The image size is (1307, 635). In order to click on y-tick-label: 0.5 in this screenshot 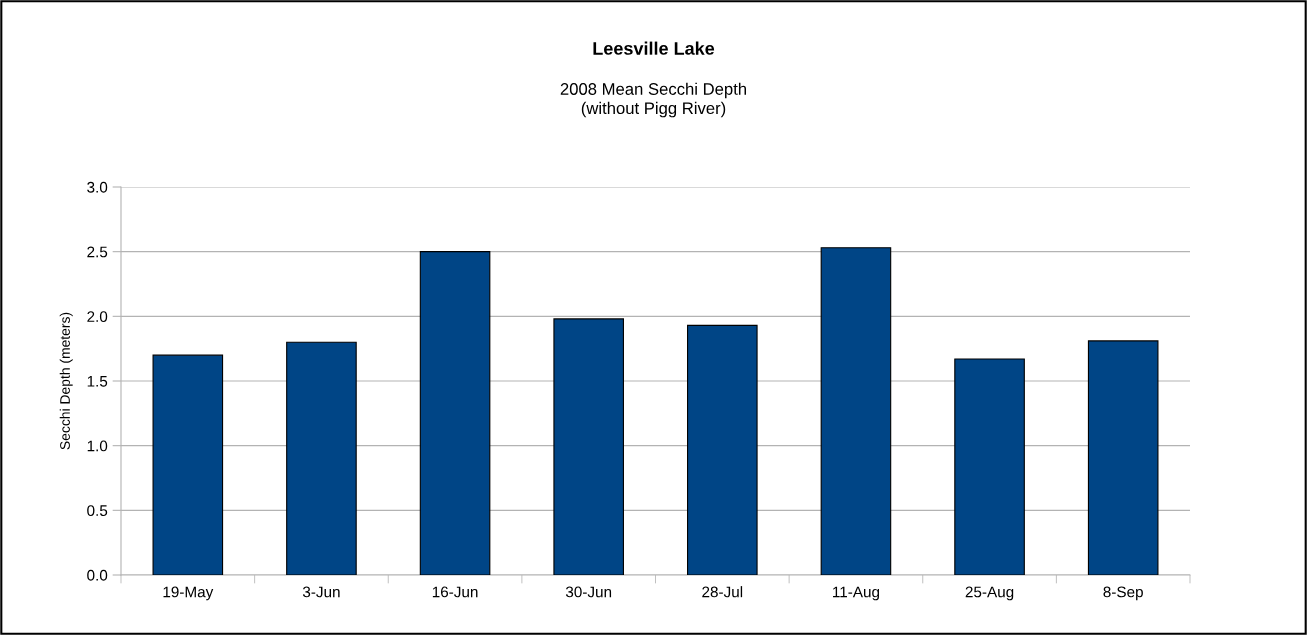, I will do `click(97, 511)`.